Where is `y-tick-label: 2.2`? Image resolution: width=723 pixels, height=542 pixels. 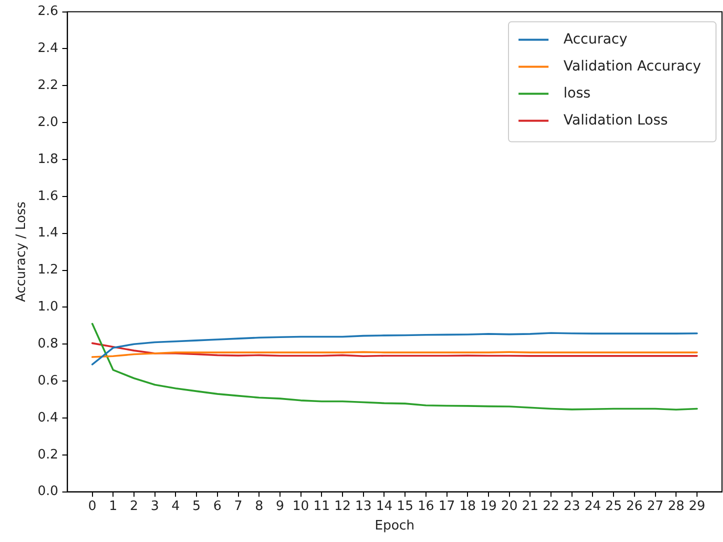 y-tick-label: 2.2 is located at coordinates (48, 86).